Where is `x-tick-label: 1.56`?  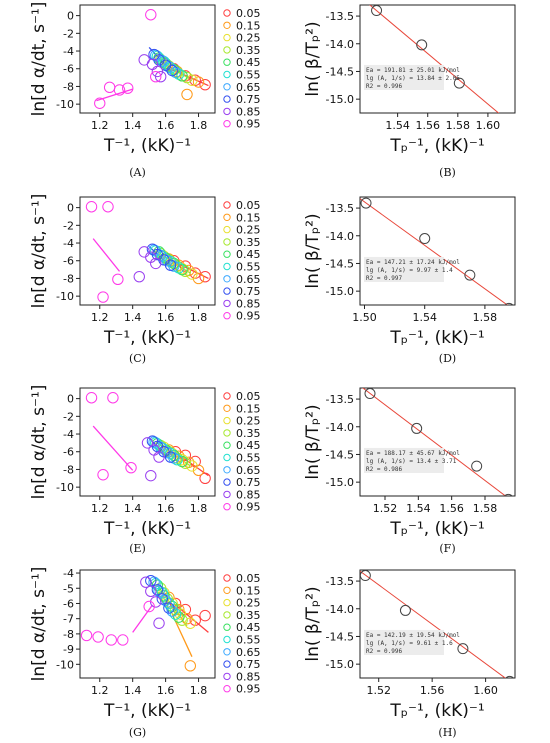 x-tick-label: 1.56 is located at coordinates (432, 690).